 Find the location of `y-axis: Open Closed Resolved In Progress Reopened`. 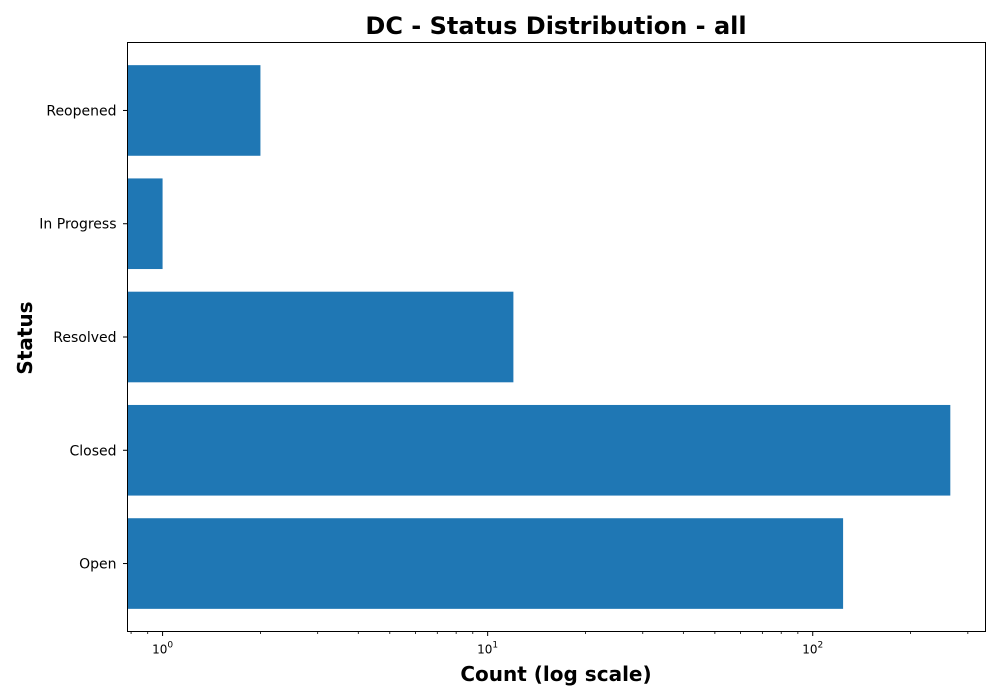

y-axis: Open Closed Resolved In Progress Reopened is located at coordinates (83, 338).